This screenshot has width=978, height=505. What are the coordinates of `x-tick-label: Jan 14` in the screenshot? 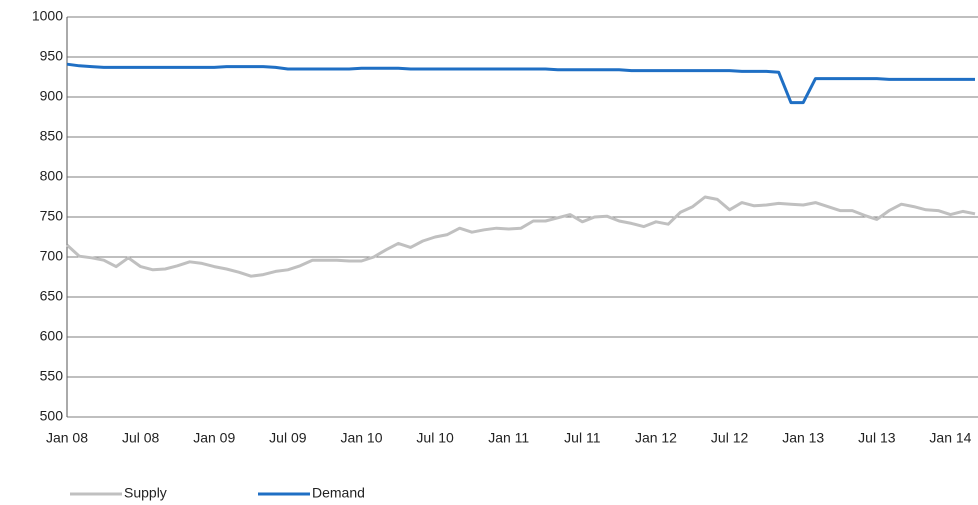 It's located at (950, 438).